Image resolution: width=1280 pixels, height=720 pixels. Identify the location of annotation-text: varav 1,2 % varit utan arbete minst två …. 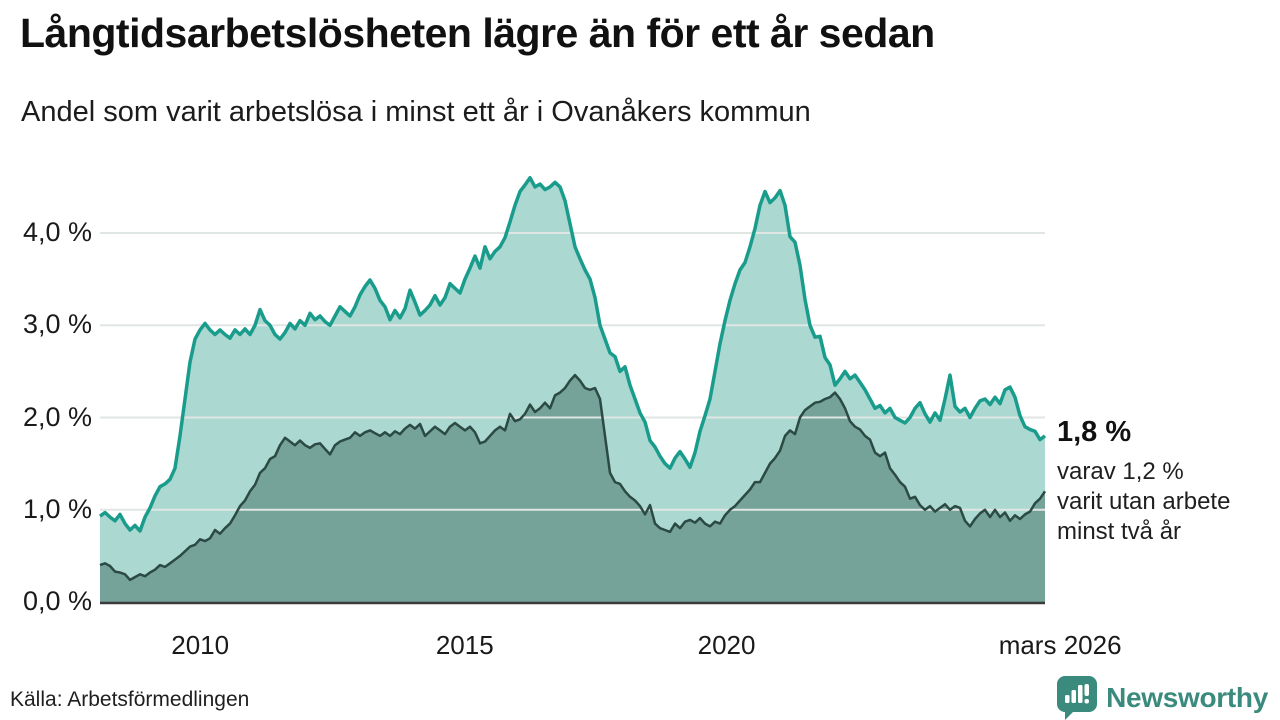
(1143, 502).